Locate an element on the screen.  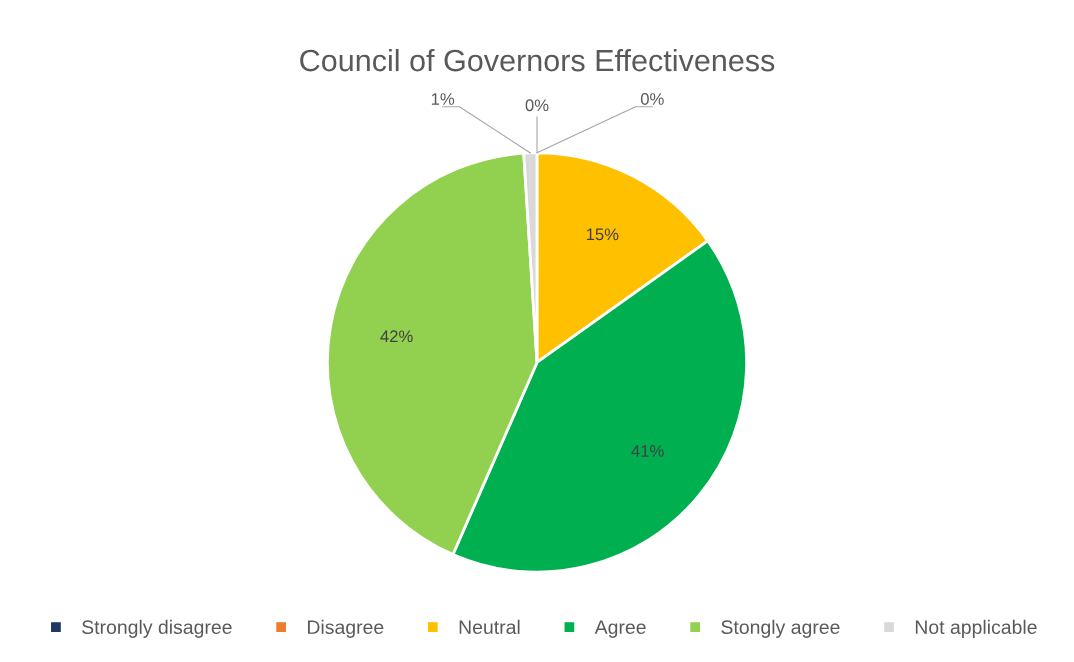
data-label: 41% is located at coordinates (647, 451).